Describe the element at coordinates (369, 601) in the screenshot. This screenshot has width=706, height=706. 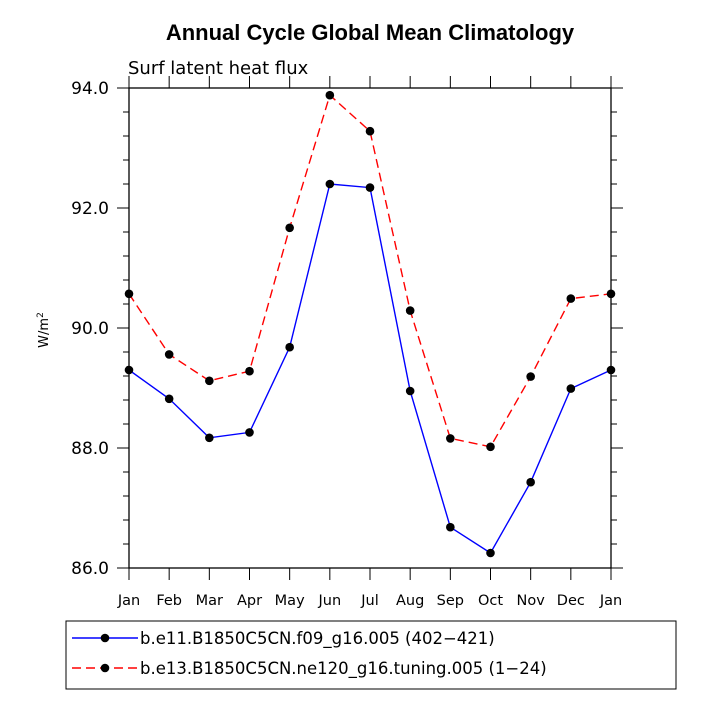
I see `x-tick-label: Jul` at that location.